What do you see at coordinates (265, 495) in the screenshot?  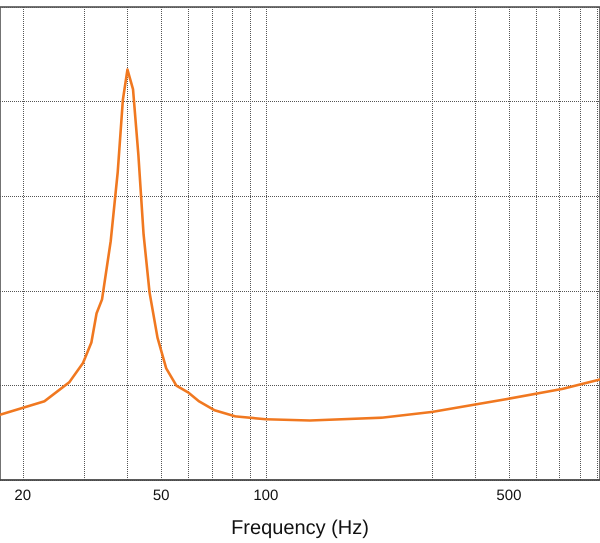 I see `x-tick-label: 100` at bounding box center [265, 495].